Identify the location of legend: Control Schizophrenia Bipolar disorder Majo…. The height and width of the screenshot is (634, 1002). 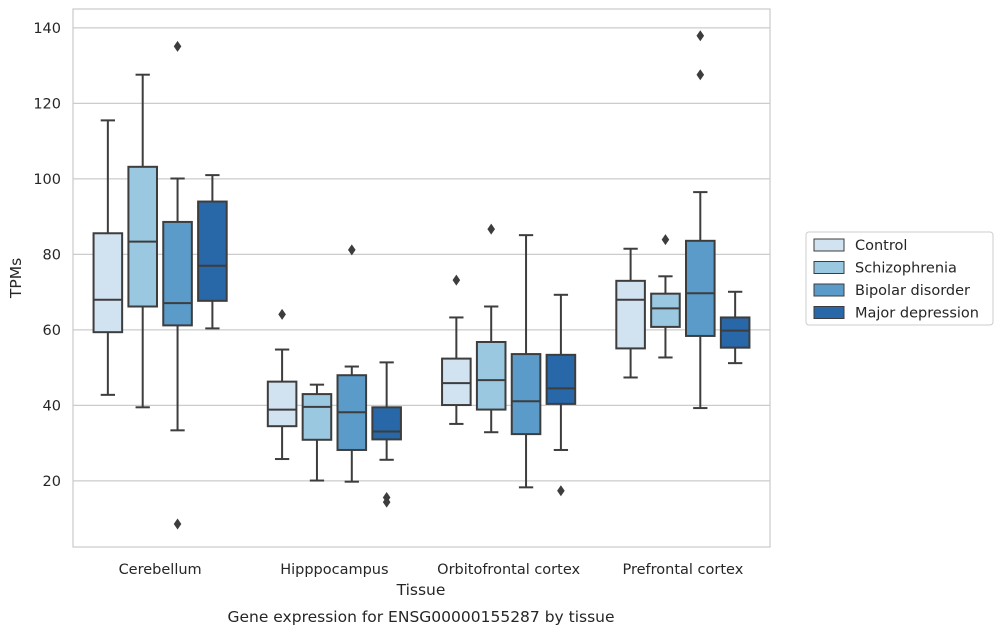
(899, 278).